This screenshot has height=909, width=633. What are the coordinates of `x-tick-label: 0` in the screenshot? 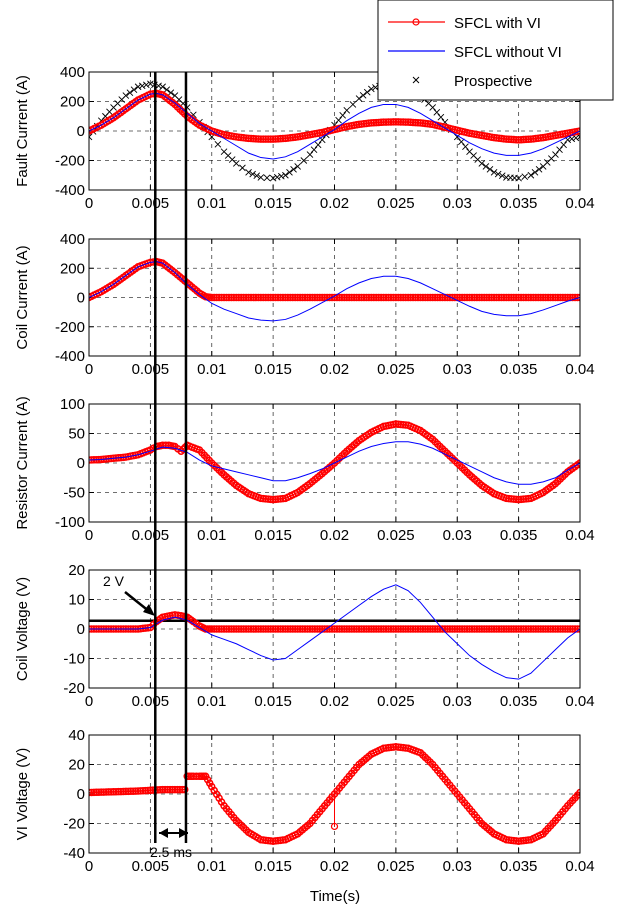 It's located at (89, 369).